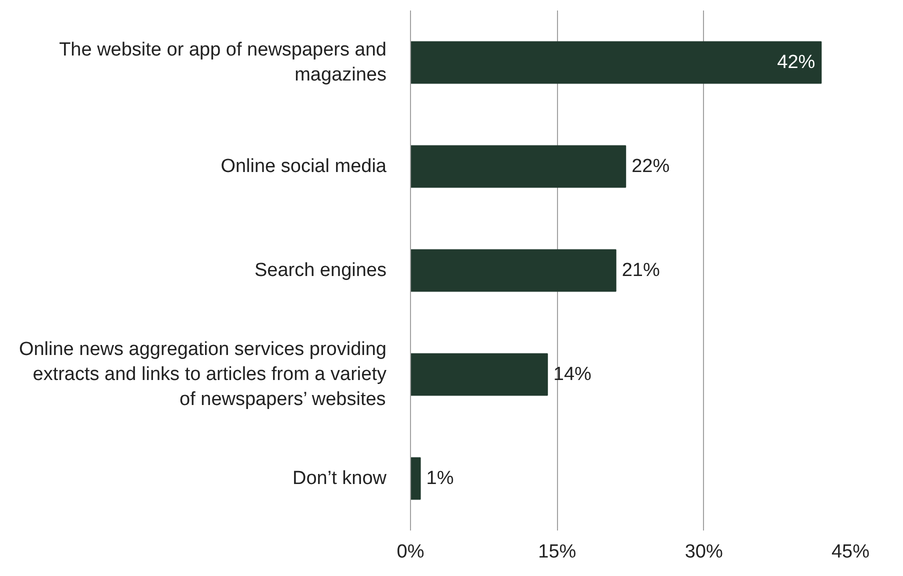  What do you see at coordinates (339, 478) in the screenshot?
I see `y-tick-label: Don’t know` at bounding box center [339, 478].